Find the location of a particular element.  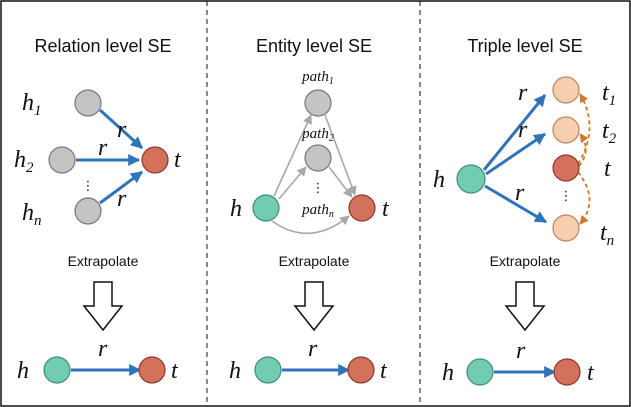

tail-label: tn is located at coordinates (607, 234).